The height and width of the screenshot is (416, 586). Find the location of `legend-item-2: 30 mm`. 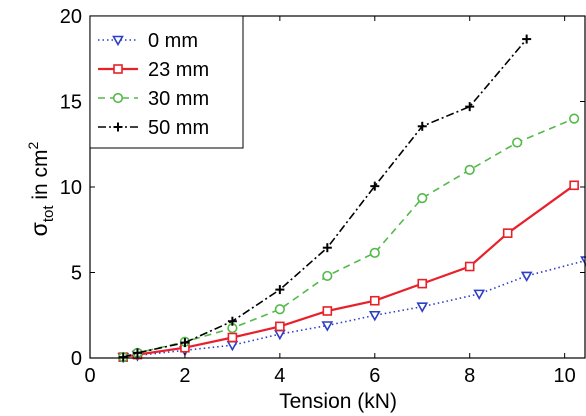

legend-item-2: 30 mm is located at coordinates (153, 99).